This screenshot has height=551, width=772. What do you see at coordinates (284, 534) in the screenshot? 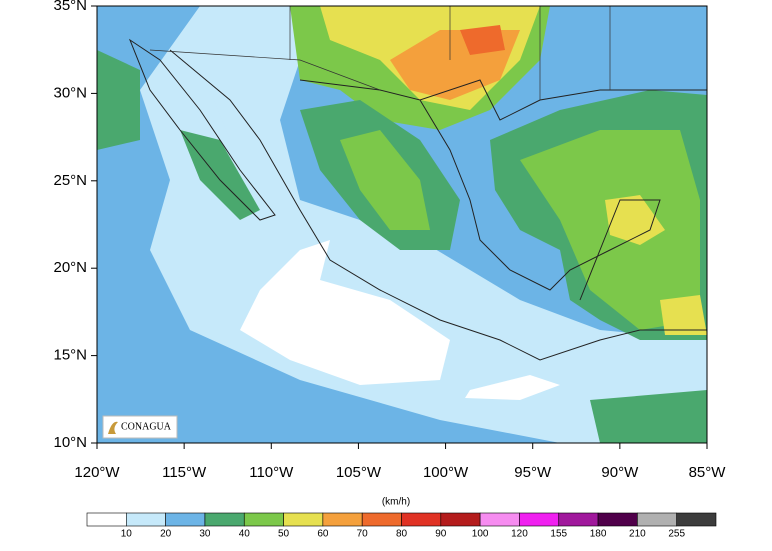
I see `colorbar-label: 50` at bounding box center [284, 534].